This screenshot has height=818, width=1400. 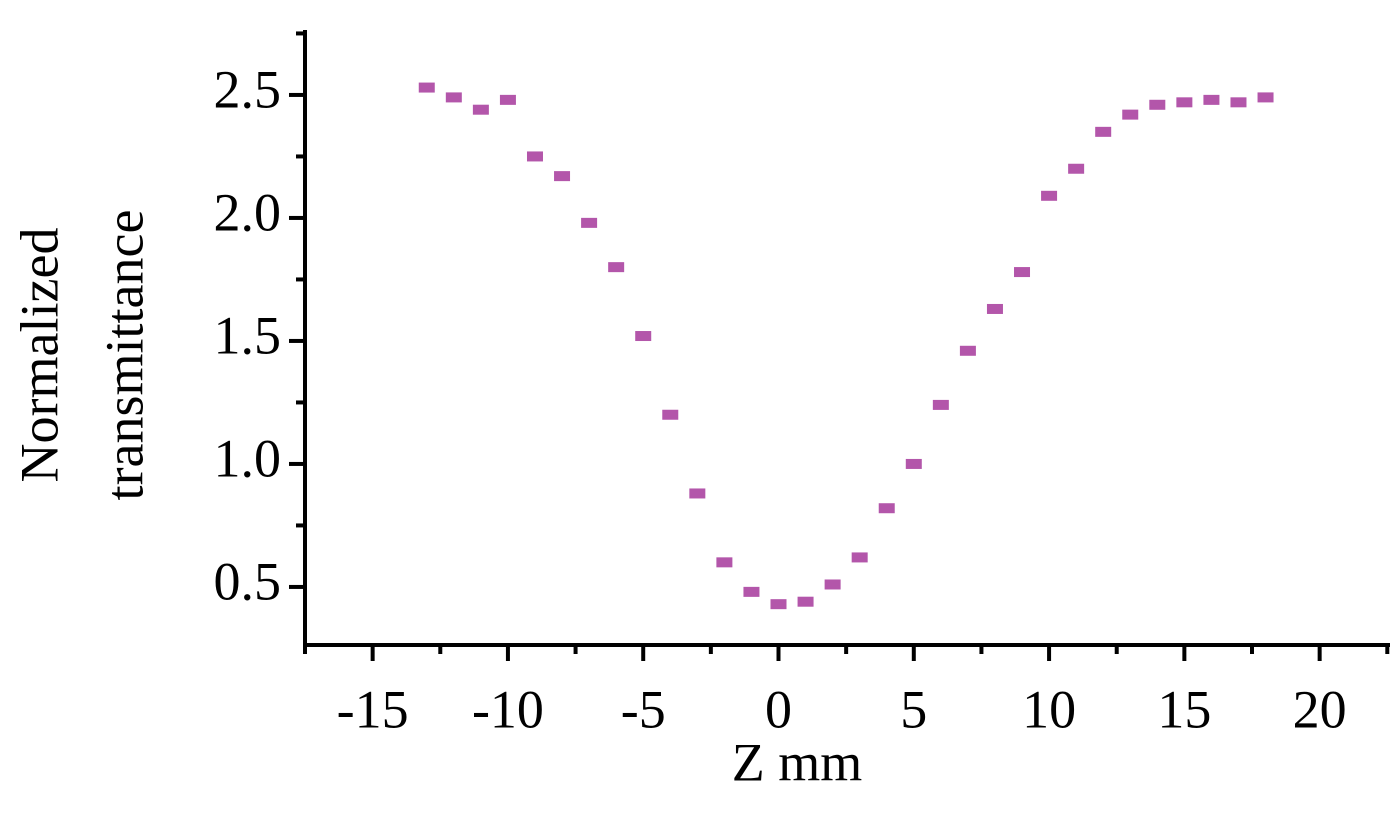 I want to click on y-axis-label: transmittance, so click(x=124, y=355).